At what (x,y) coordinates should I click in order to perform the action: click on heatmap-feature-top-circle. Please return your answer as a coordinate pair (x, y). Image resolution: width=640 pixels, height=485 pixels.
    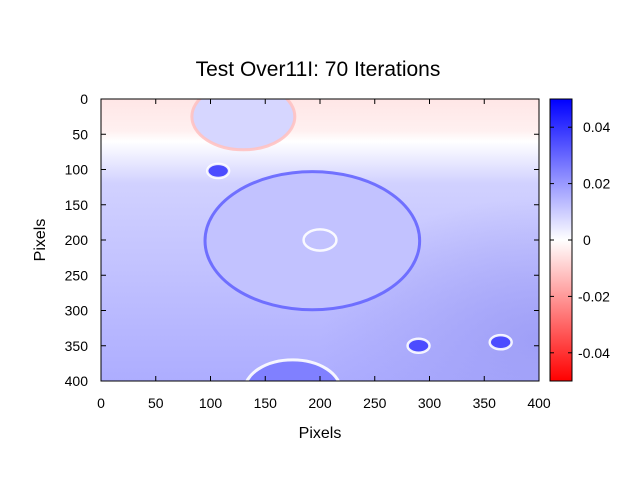
    Looking at the image, I should click on (243, 125).